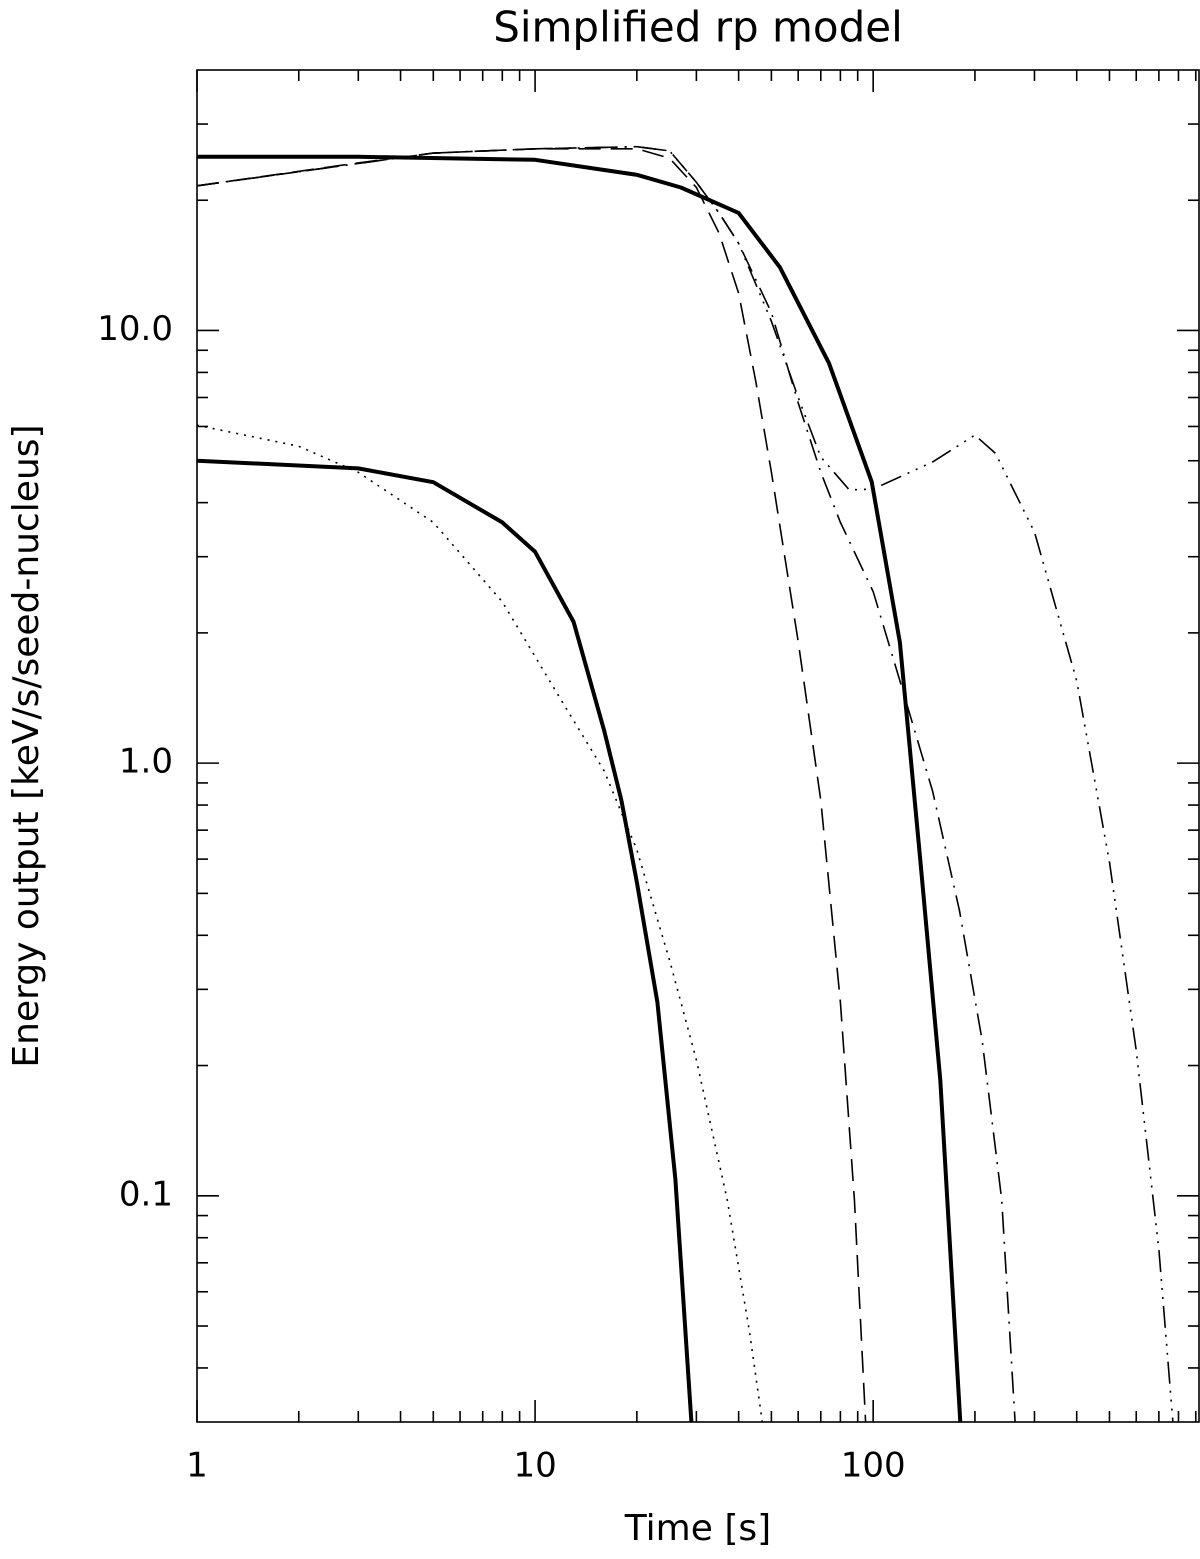 The image size is (1200, 1559). I want to click on y-tick-label: 0.1, so click(146, 1194).